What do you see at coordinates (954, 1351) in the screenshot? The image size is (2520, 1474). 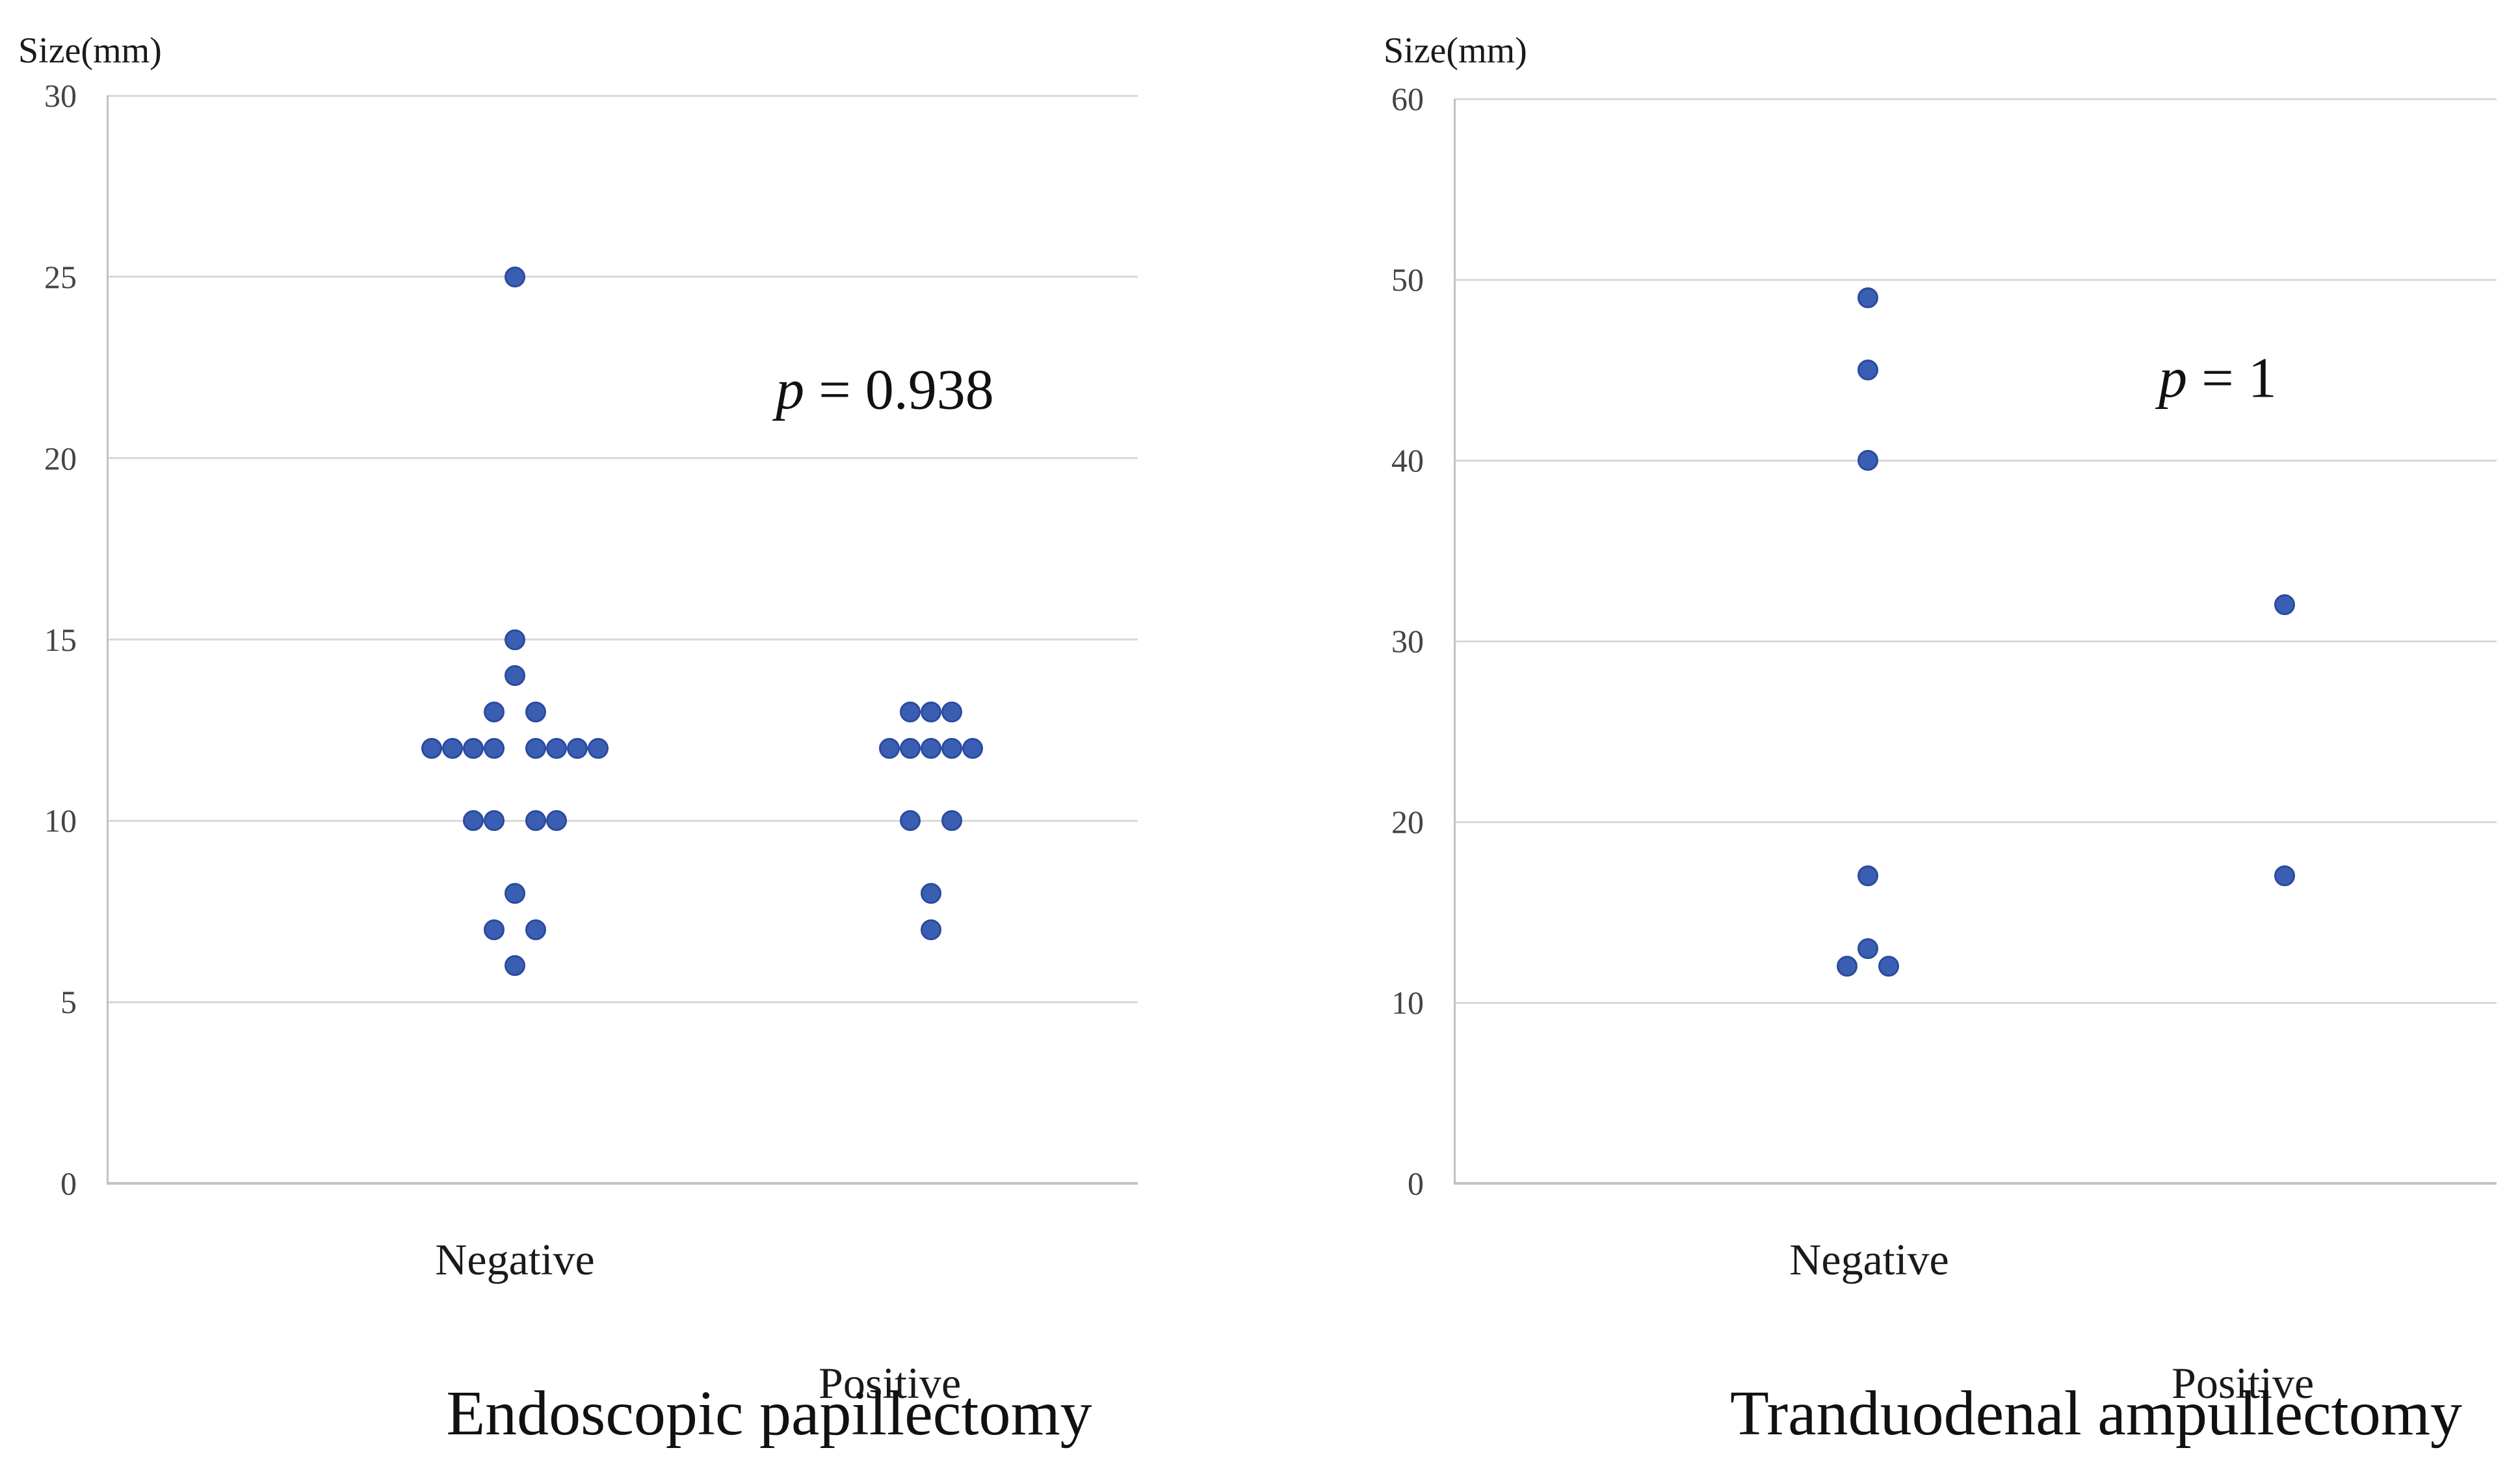 I see `category-label-positive-left: Positive or unevaluable` at bounding box center [954, 1351].